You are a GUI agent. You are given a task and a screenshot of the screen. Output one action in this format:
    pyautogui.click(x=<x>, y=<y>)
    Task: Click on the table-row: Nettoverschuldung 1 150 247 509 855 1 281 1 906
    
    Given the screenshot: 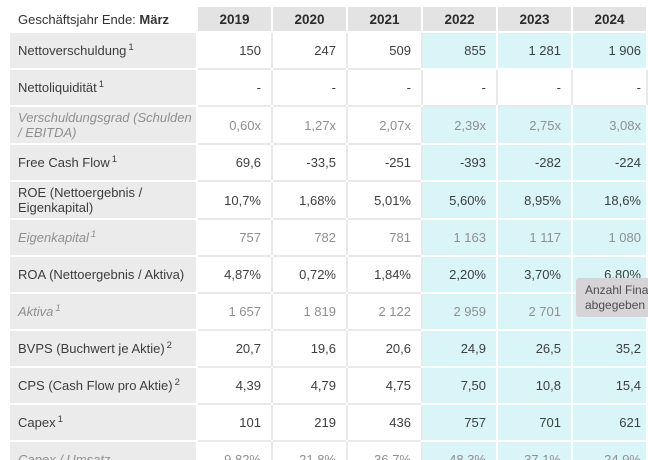 What is the action you would take?
    pyautogui.click(x=328, y=50)
    